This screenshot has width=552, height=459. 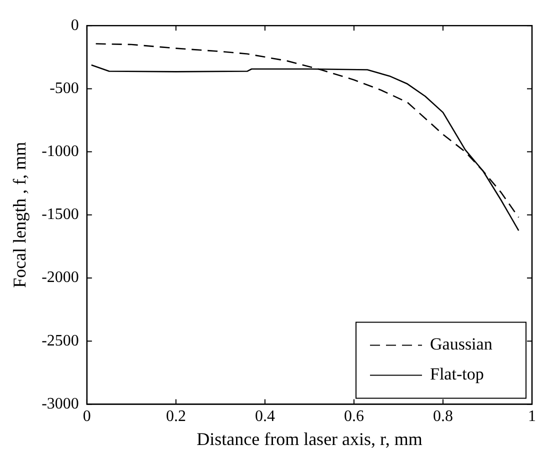 I want to click on x-tick-label: 0, so click(x=86, y=417).